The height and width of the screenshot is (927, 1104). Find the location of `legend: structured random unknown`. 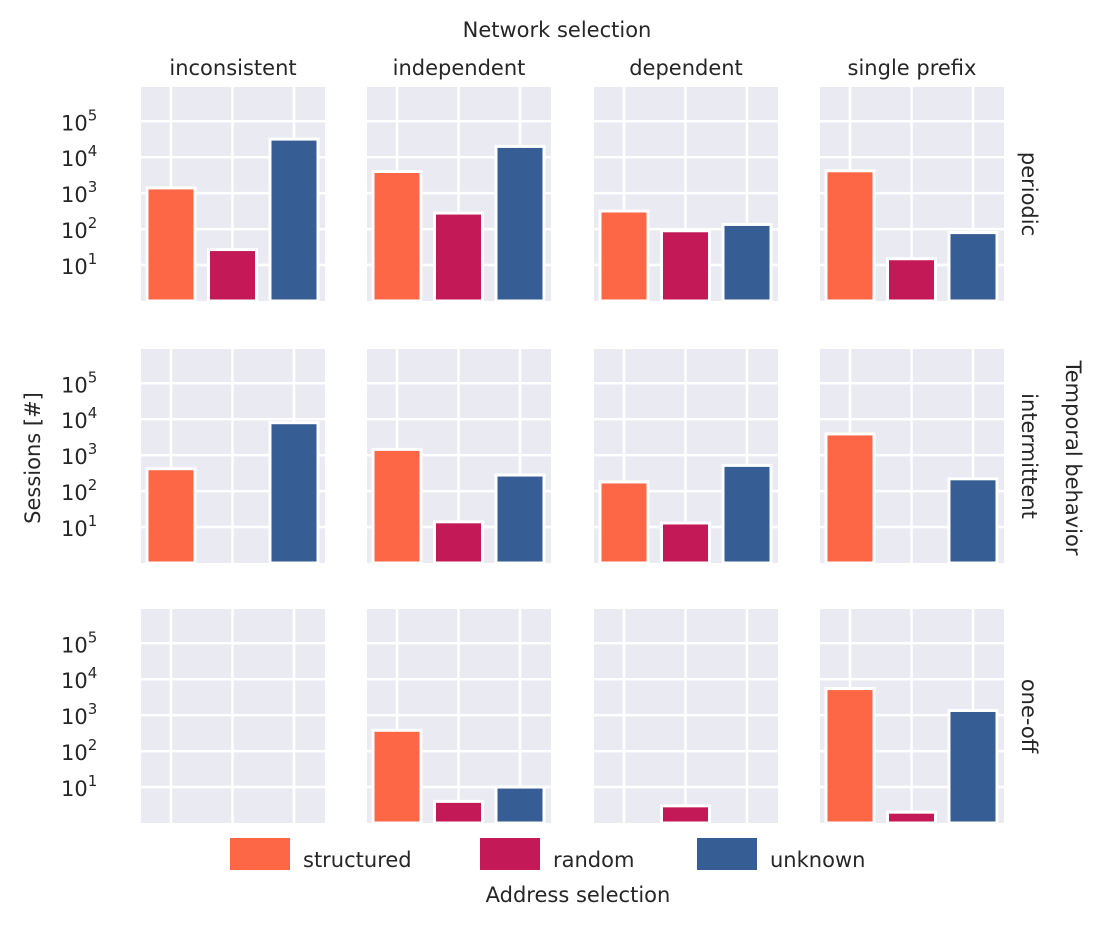

legend: structured random unknown is located at coordinates (547, 855).